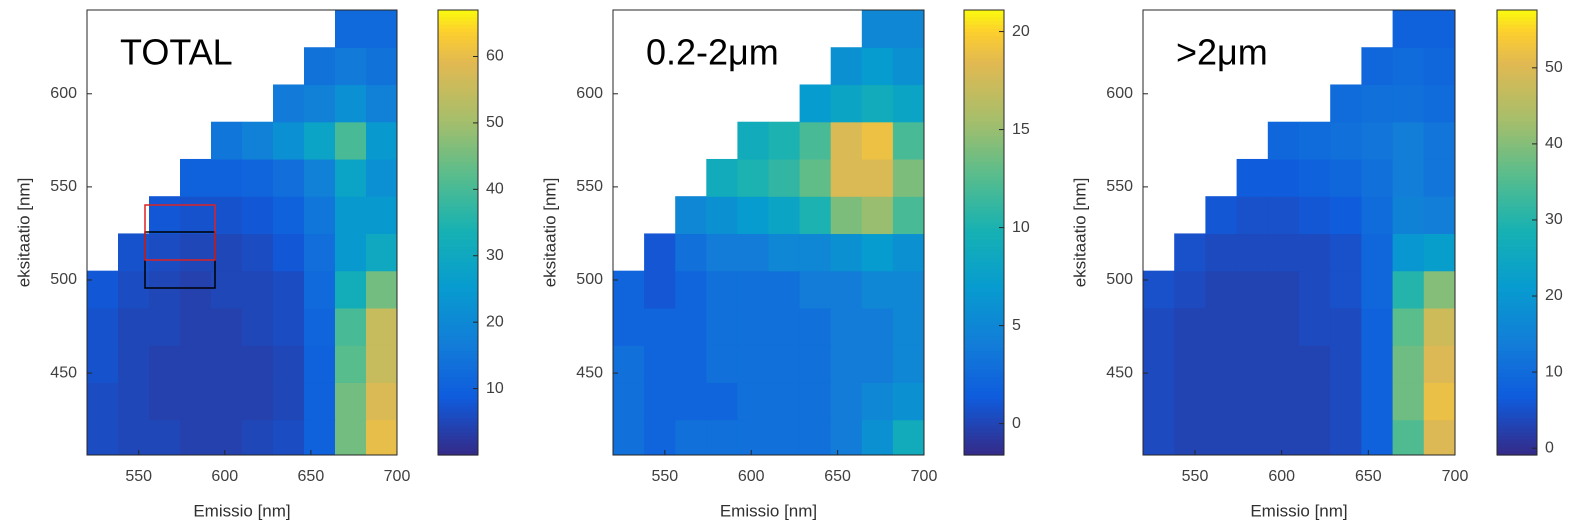 Image resolution: width=1569 pixels, height=526 pixels. What do you see at coordinates (397, 476) in the screenshot?
I see `x-tick-label: 700` at bounding box center [397, 476].